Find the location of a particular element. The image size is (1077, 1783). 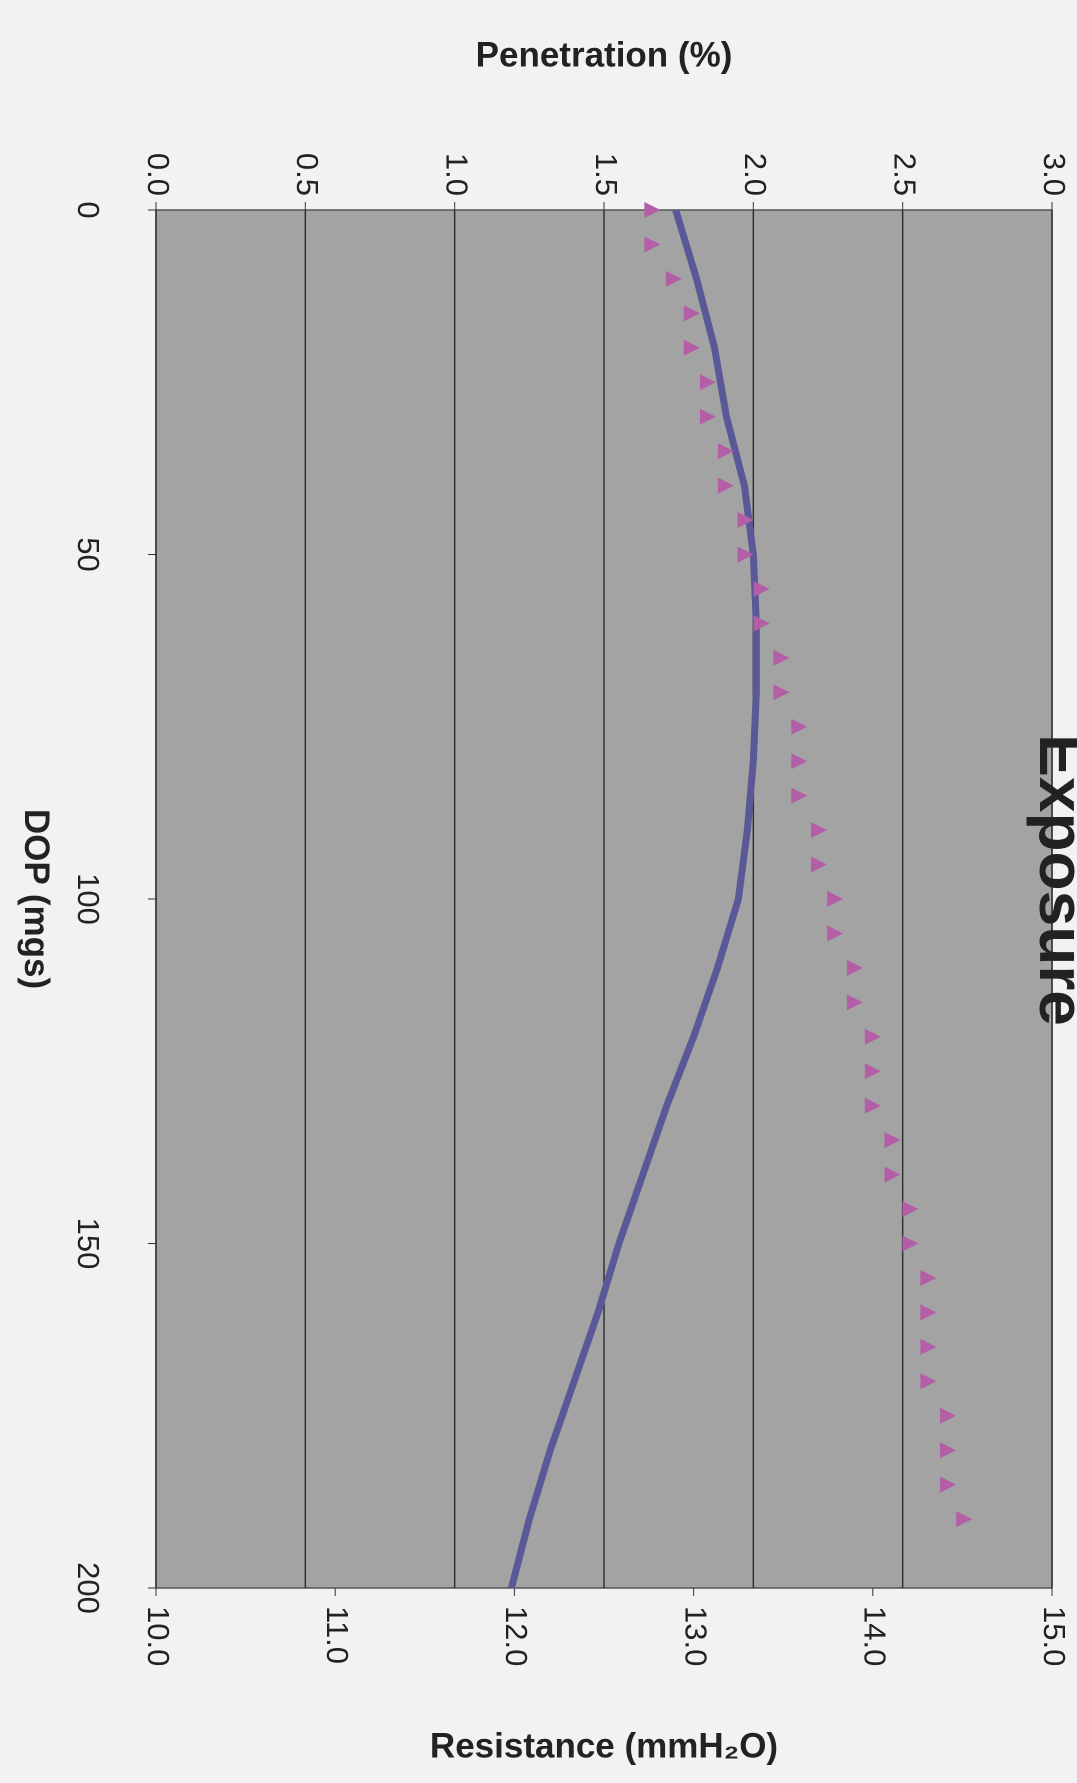

y-tick-label: 1.0 is located at coordinates (456, 174).